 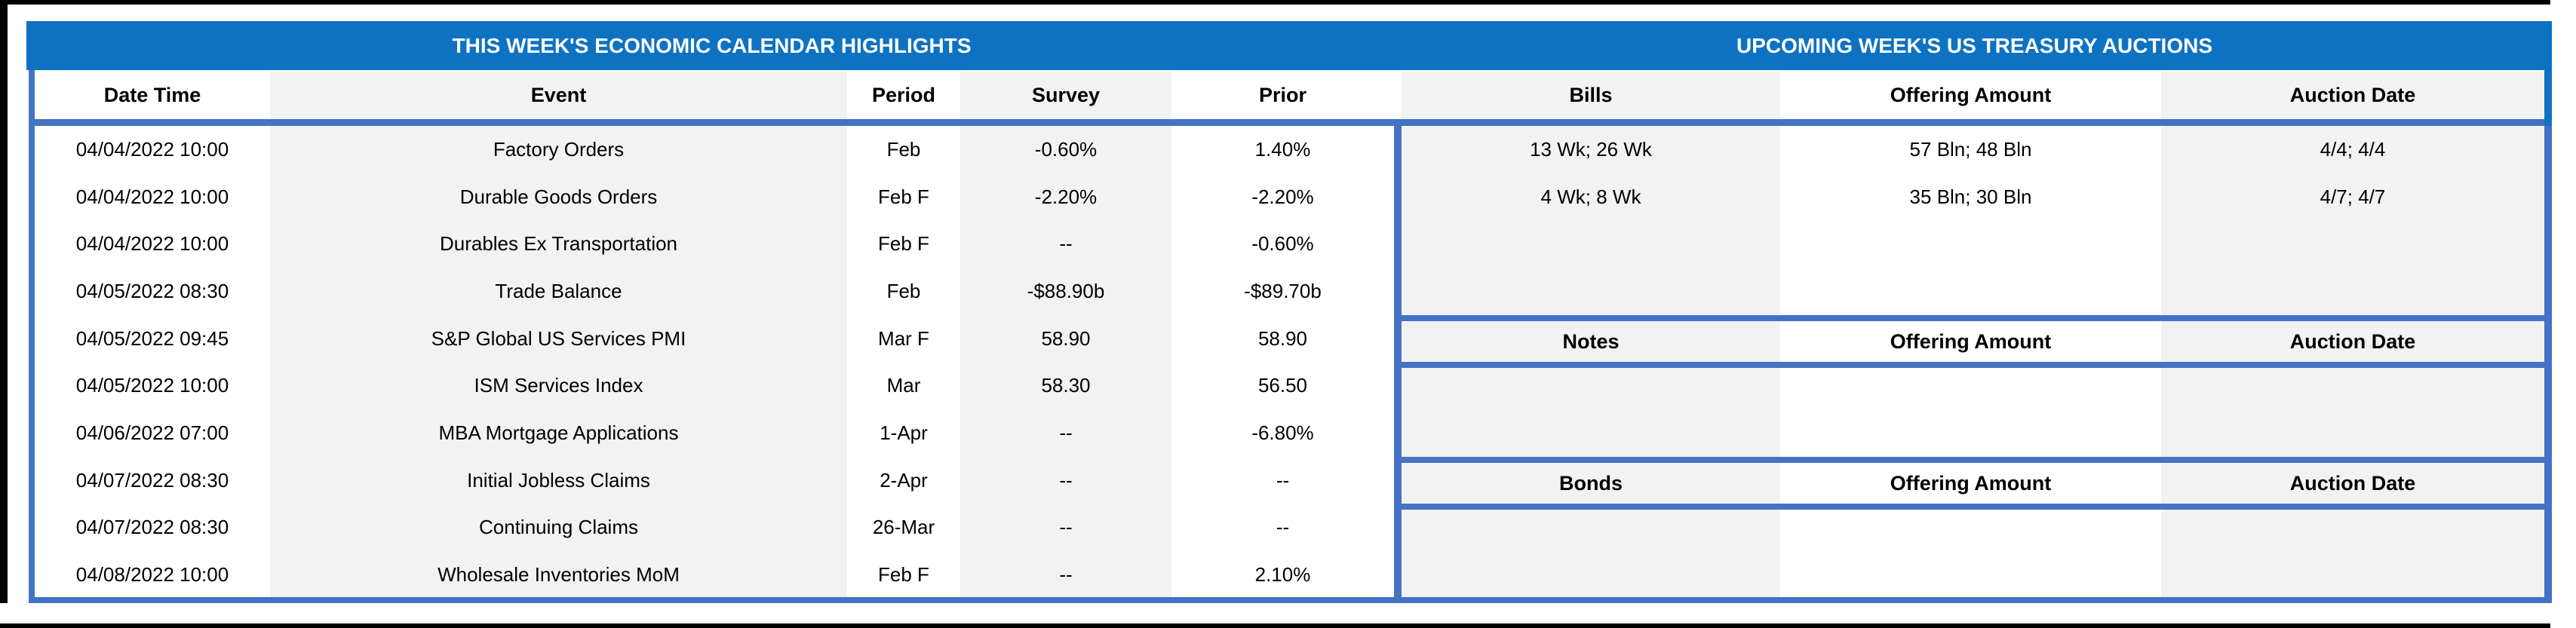 What do you see at coordinates (2353, 196) in the screenshot?
I see `bills-cell: 4/7; 4/7` at bounding box center [2353, 196].